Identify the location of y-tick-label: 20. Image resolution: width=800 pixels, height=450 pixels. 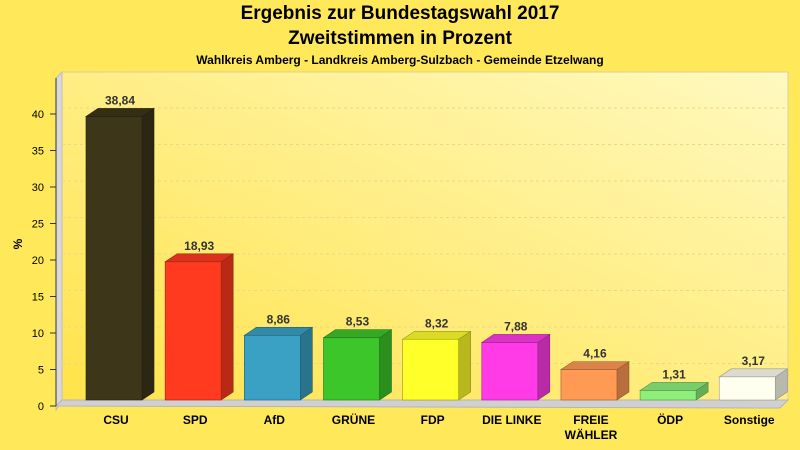
(38, 261).